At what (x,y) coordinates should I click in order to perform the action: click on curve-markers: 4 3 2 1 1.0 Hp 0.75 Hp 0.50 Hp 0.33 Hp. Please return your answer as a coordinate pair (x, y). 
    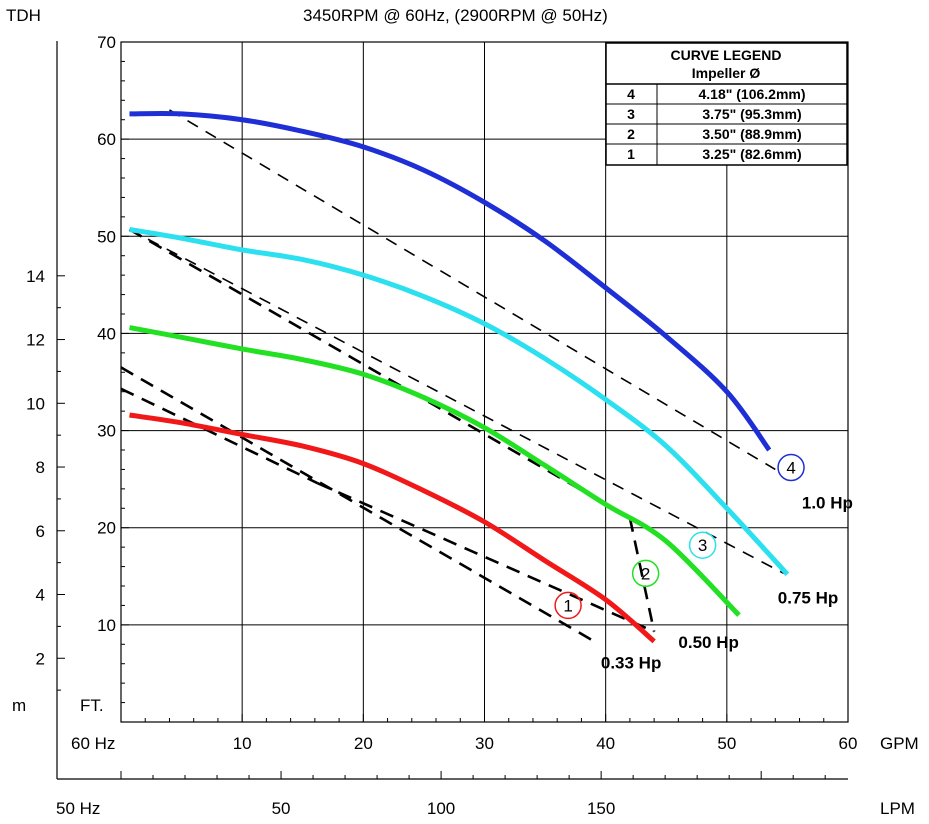
    Looking at the image, I should click on (703, 563).